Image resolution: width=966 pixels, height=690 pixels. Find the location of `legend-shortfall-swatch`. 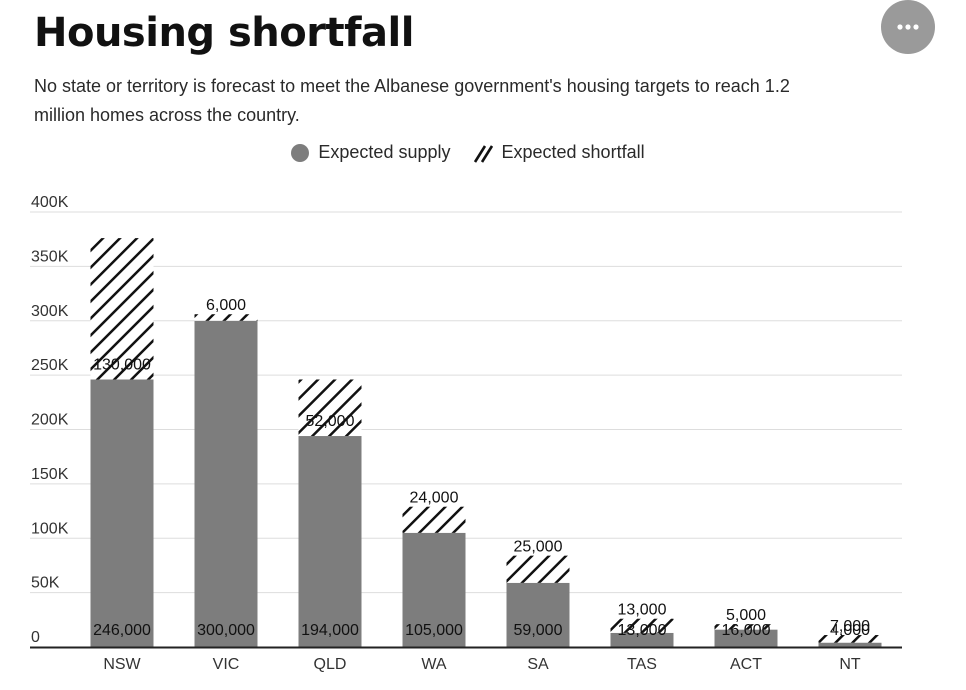

legend-shortfall-swatch is located at coordinates (483, 153).